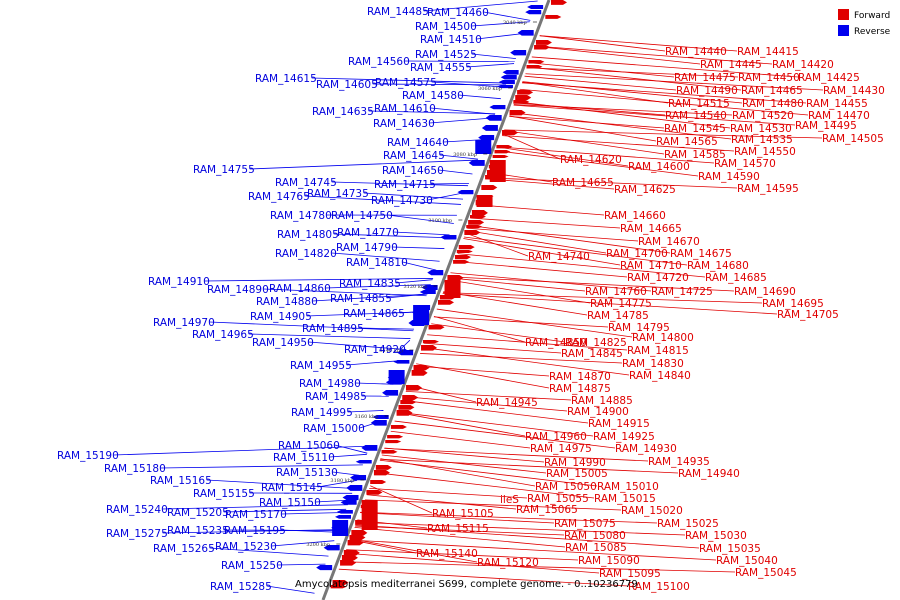 Image resolution: width=900 pixels, height=600 pixels. I want to click on forward-gene-label: RAM_14670, so click(669, 242).